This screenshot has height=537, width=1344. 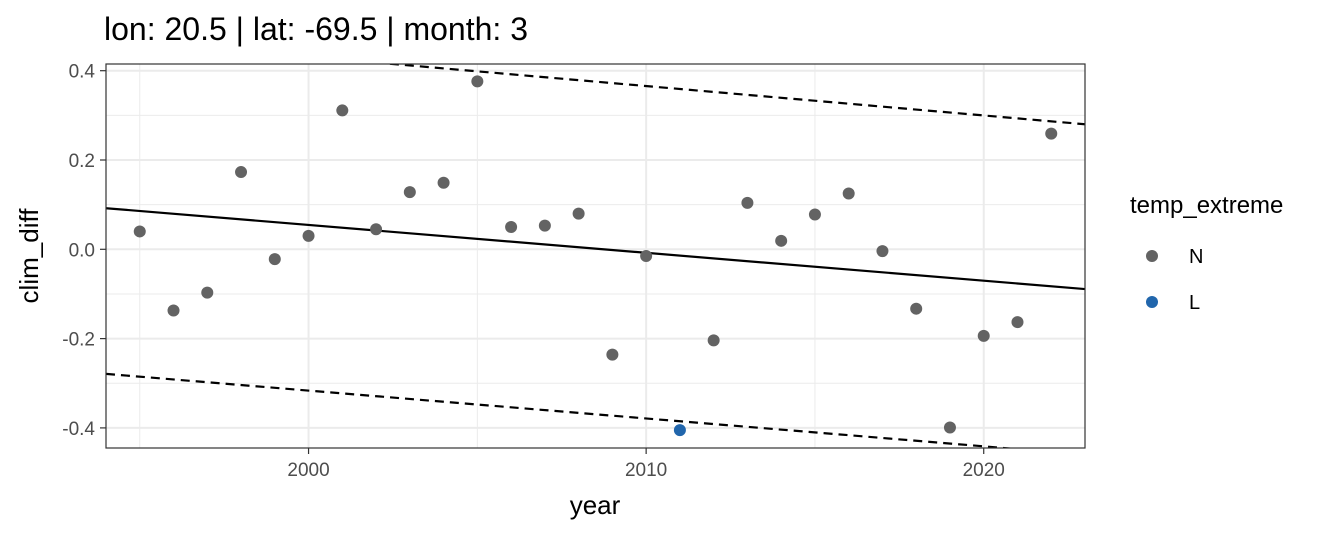 What do you see at coordinates (595, 249) in the screenshot?
I see `trend-line` at bounding box center [595, 249].